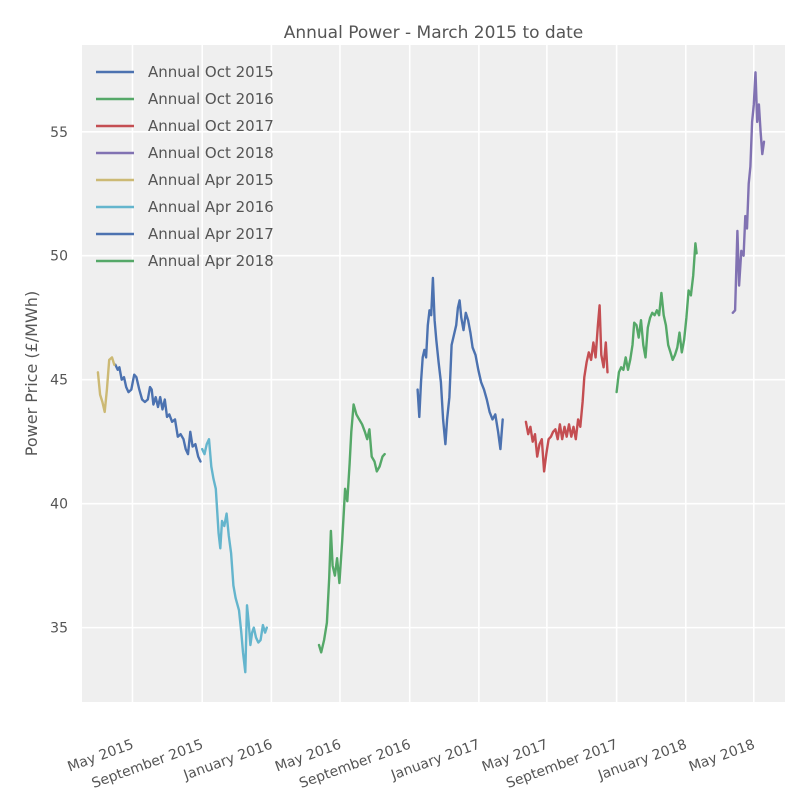 The width and height of the screenshot is (800, 800). I want to click on legend-label: Annual Oct 2018, so click(211, 153).